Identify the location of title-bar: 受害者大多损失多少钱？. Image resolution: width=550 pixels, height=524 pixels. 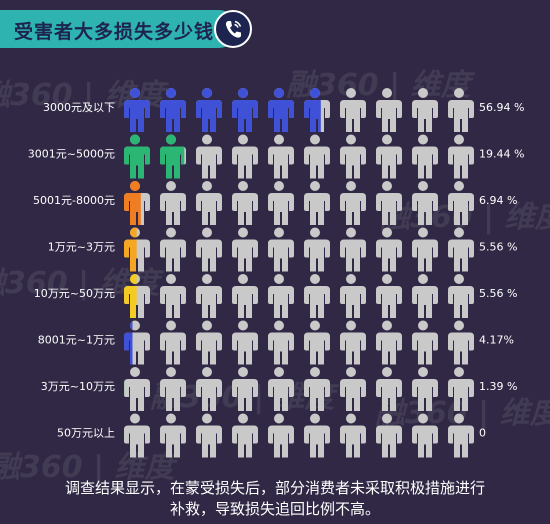
(119, 29).